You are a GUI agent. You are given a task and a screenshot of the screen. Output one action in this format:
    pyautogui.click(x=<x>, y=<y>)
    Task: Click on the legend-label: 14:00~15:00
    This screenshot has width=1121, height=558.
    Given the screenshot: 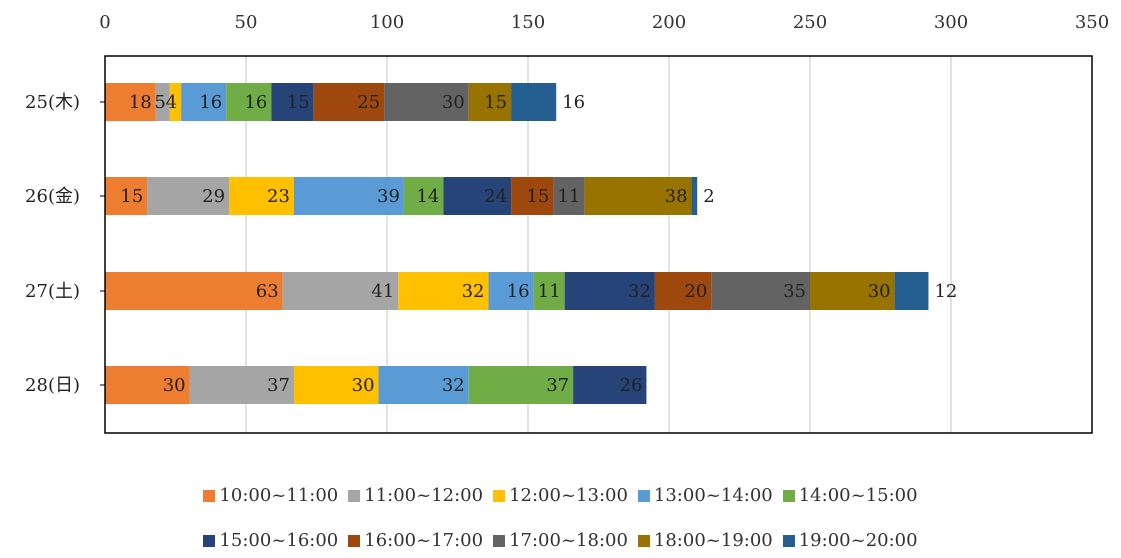 What is the action you would take?
    pyautogui.click(x=858, y=495)
    